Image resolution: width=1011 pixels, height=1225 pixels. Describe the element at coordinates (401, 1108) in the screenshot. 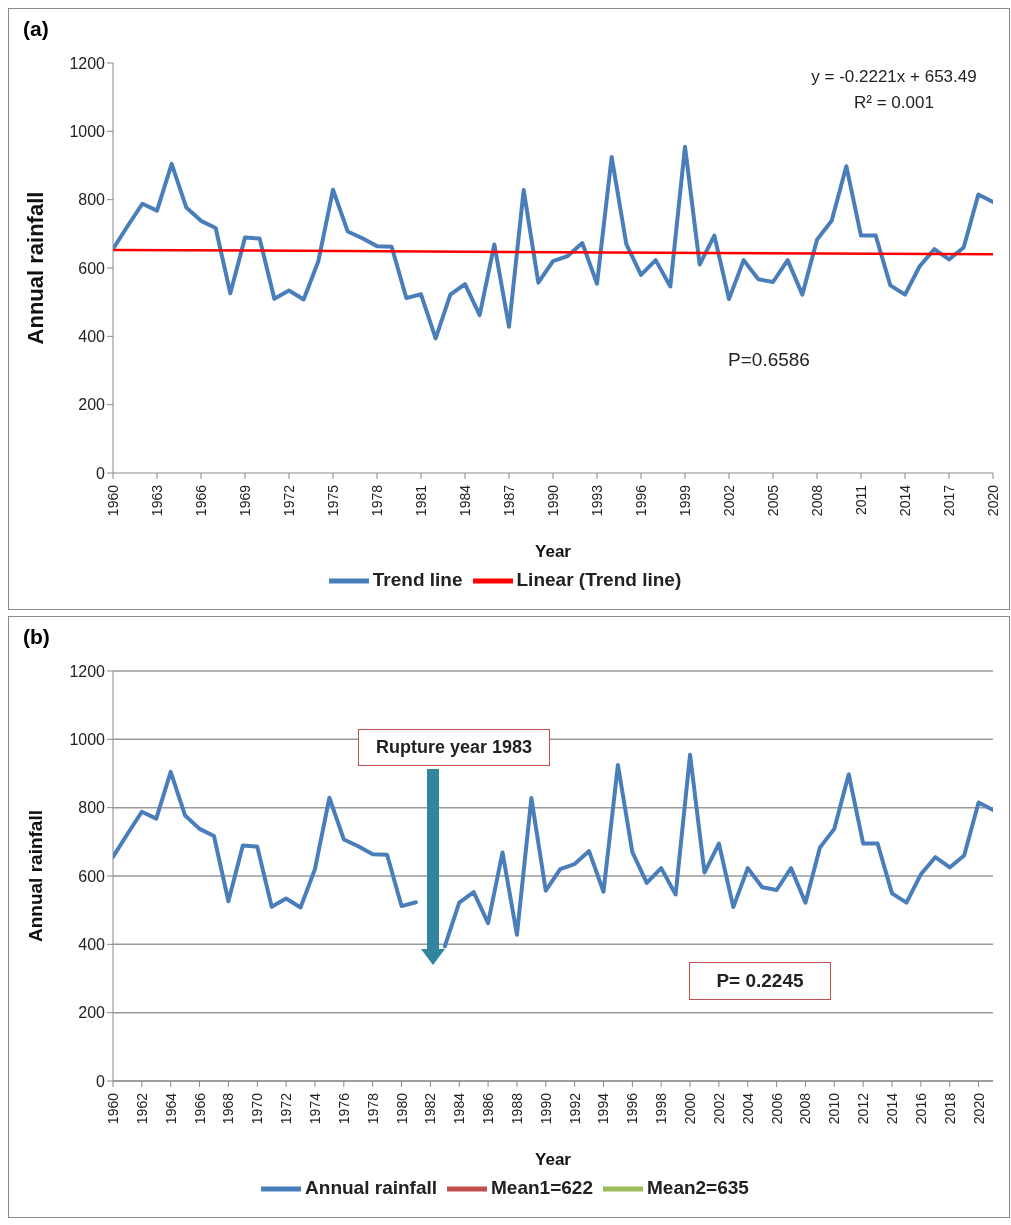

I see `x-tick-label: 1980` at that location.